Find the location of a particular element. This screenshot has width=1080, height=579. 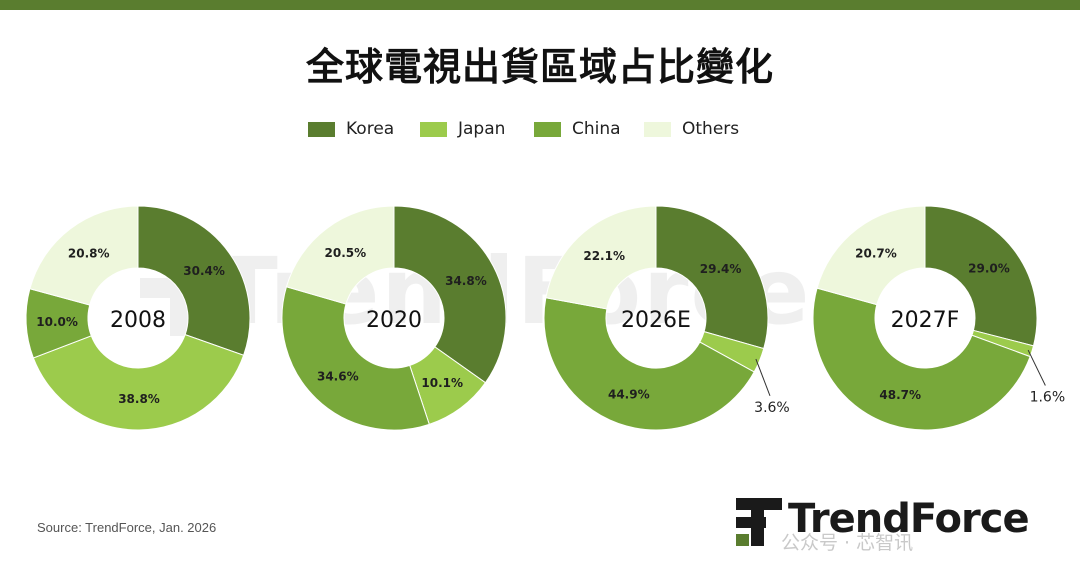

slice-label-2027f-korea: 29.0% is located at coordinates (989, 268).